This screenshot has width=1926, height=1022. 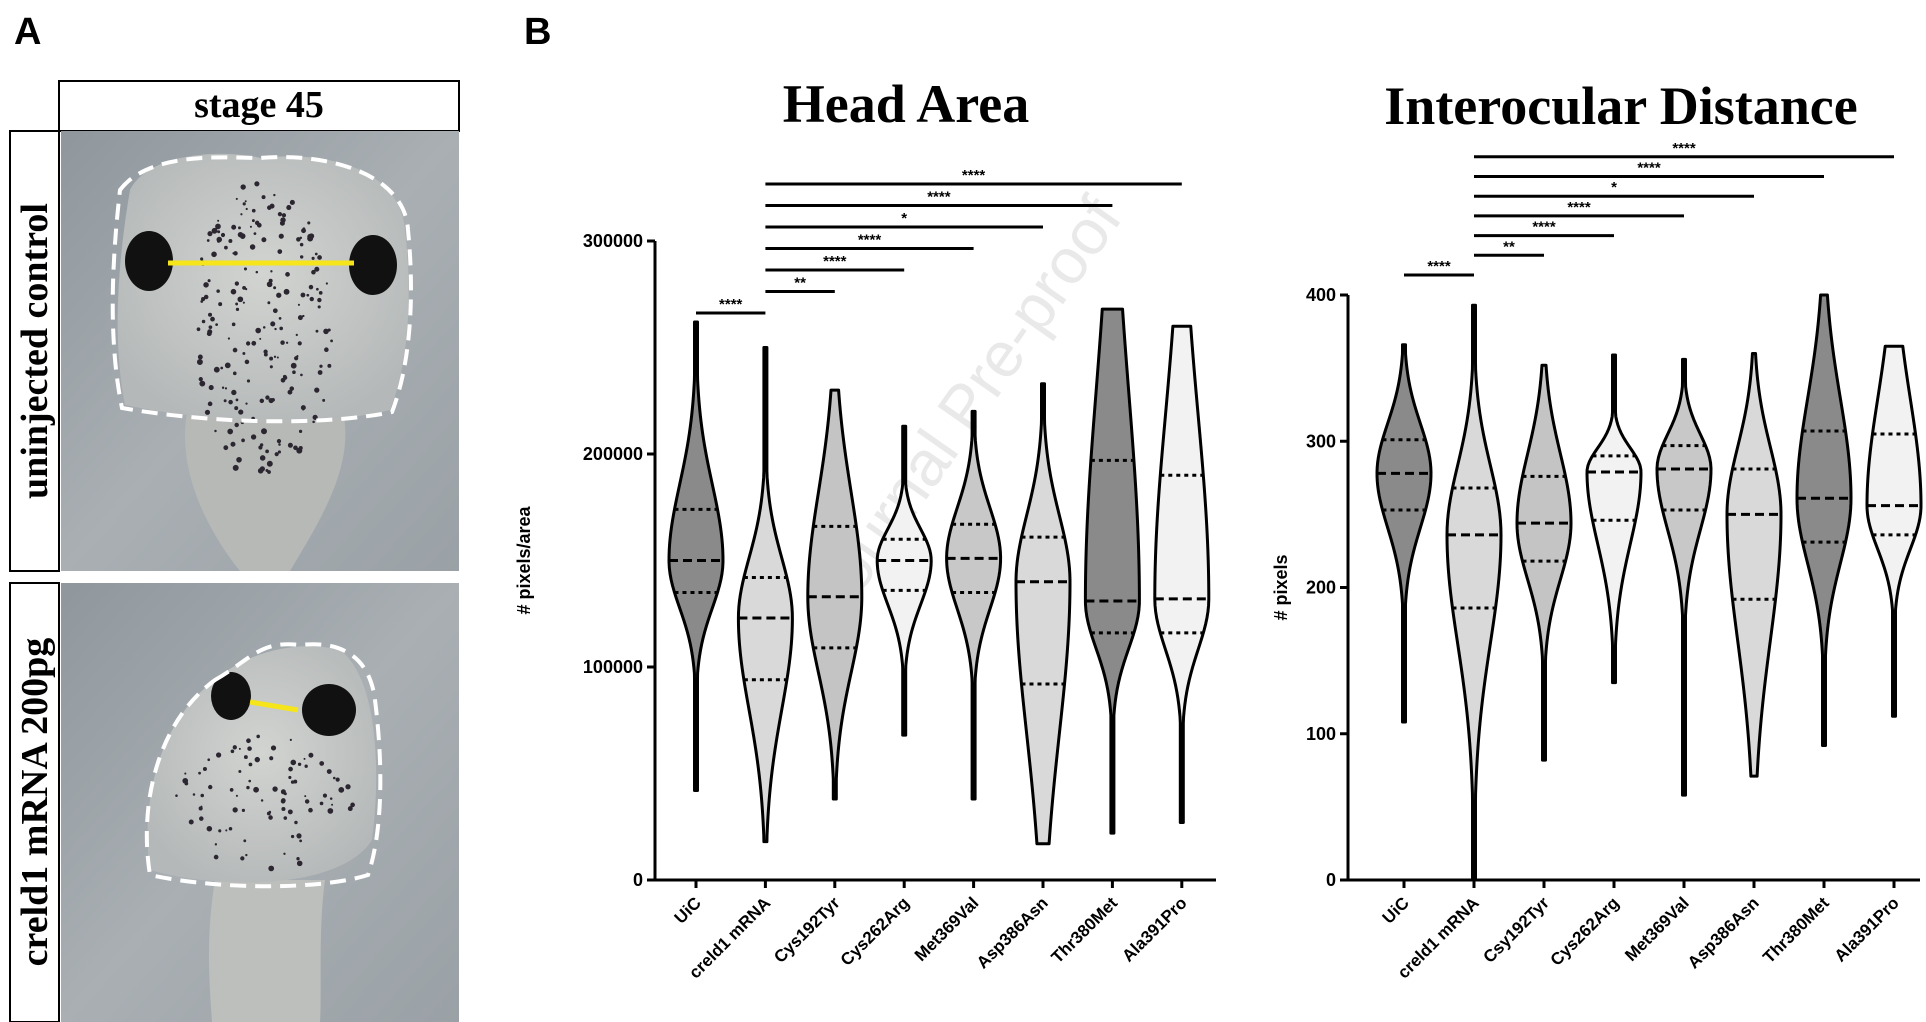 What do you see at coordinates (613, 667) in the screenshot?
I see `y-tick-label: 100000` at bounding box center [613, 667].